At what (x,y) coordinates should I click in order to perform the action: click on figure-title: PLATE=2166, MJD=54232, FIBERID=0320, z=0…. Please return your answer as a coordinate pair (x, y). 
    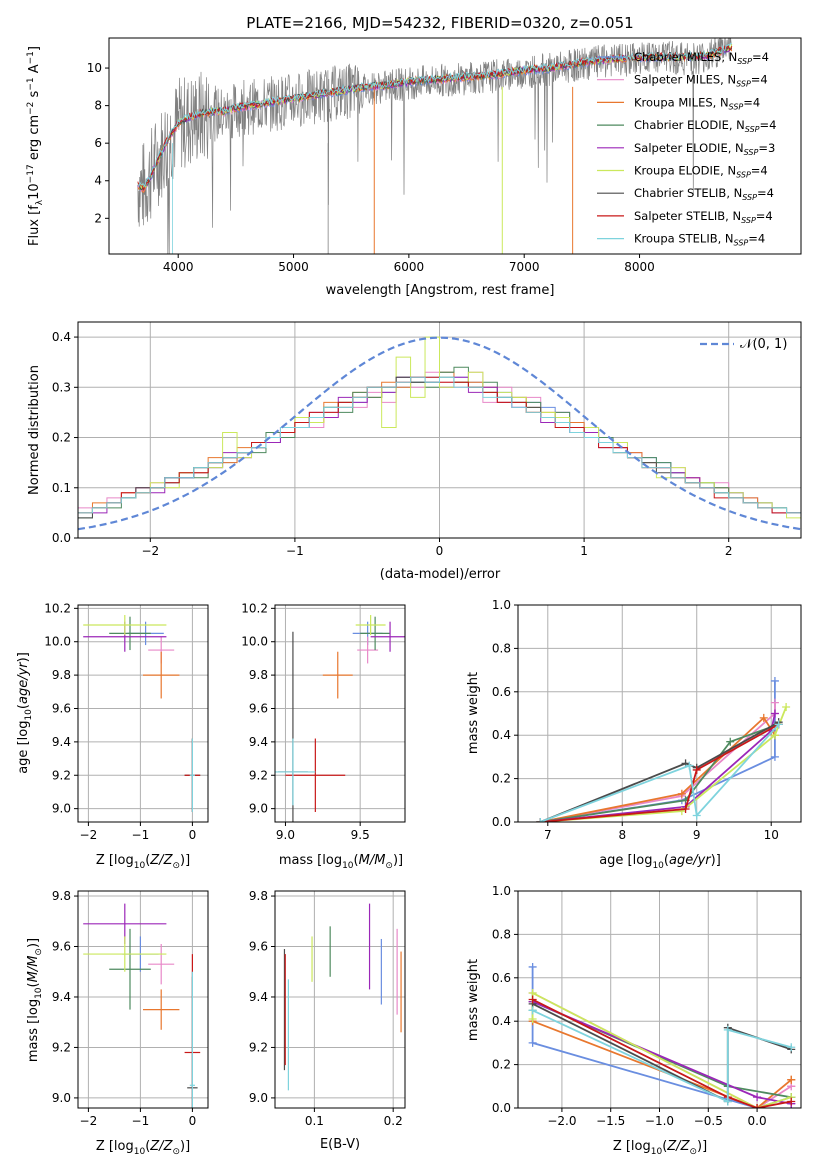
    Looking at the image, I should click on (439, 23).